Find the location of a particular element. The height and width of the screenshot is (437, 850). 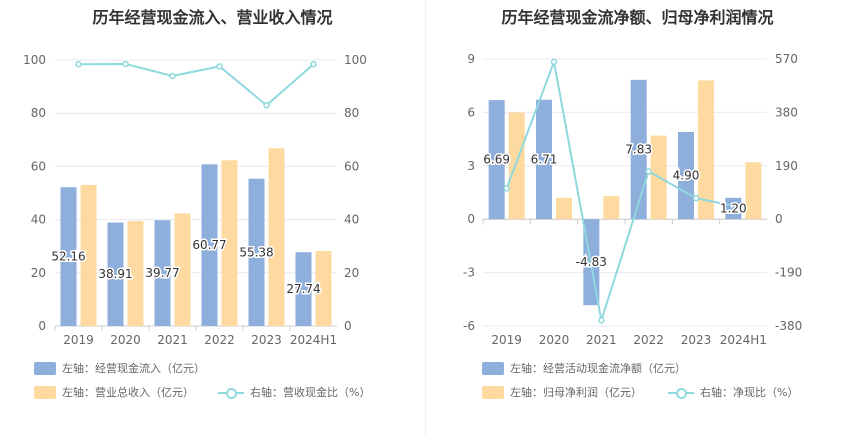

panel-divider is located at coordinates (425, 218).